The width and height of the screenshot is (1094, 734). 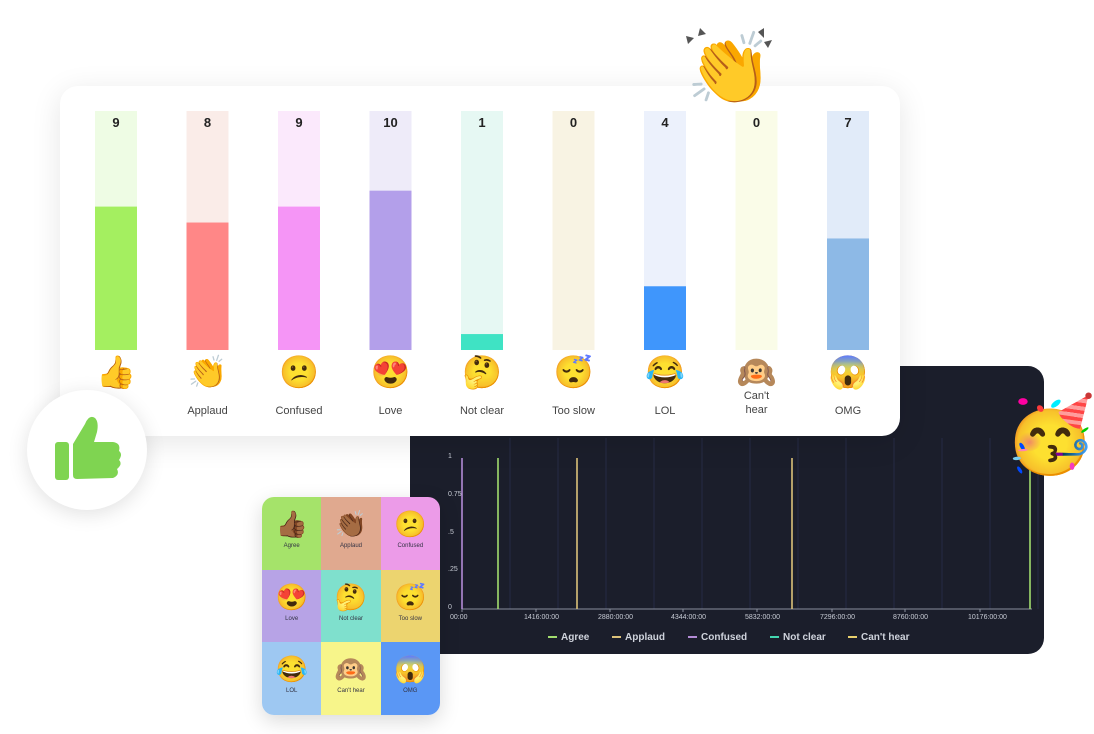 What do you see at coordinates (804, 637) in the screenshot?
I see `legend-label: Not clear` at bounding box center [804, 637].